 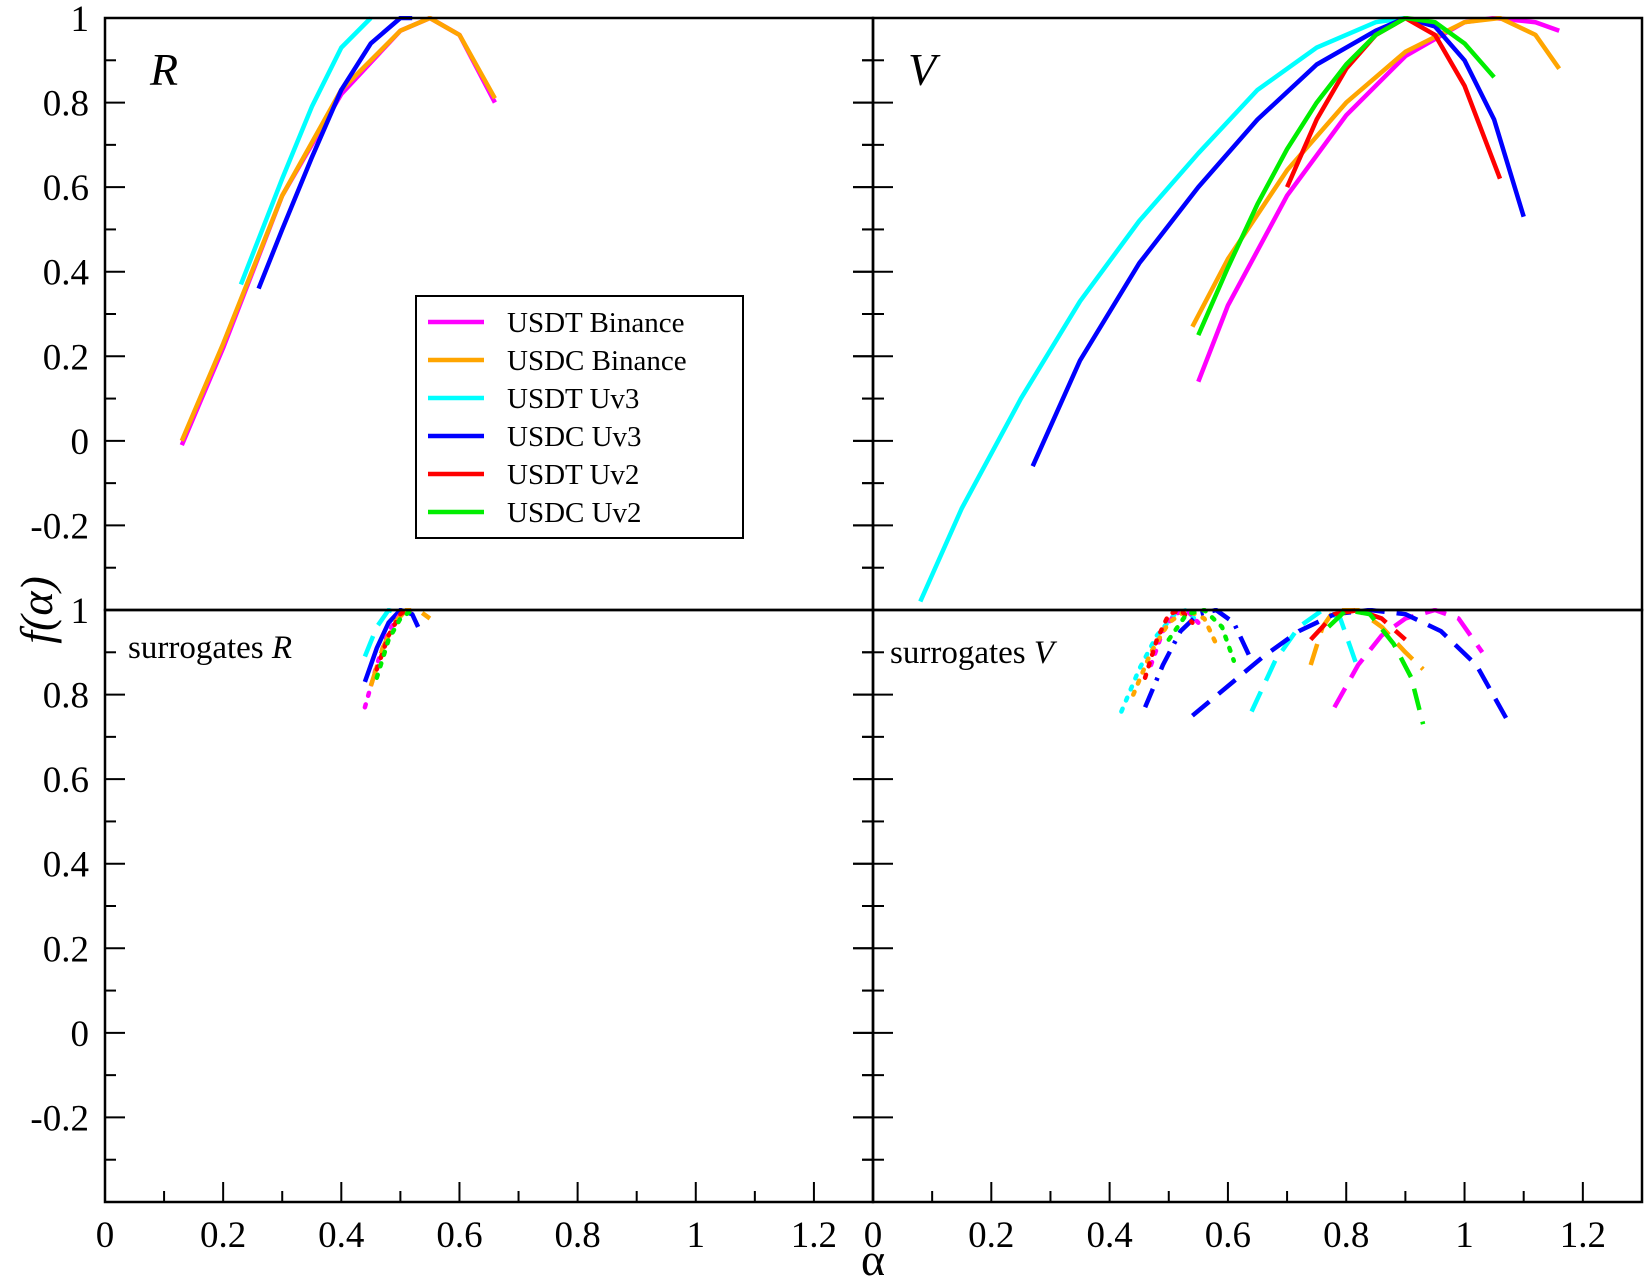 What do you see at coordinates (574, 513) in the screenshot?
I see `legend-entry-label: USDC Uv2` at bounding box center [574, 513].